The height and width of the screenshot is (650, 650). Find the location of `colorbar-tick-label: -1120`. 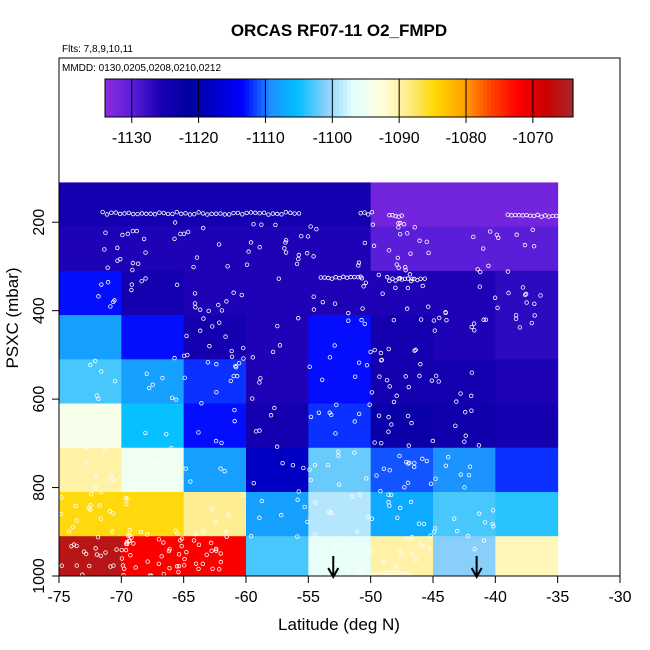

colorbar-tick-label: -1120 is located at coordinates (199, 138).